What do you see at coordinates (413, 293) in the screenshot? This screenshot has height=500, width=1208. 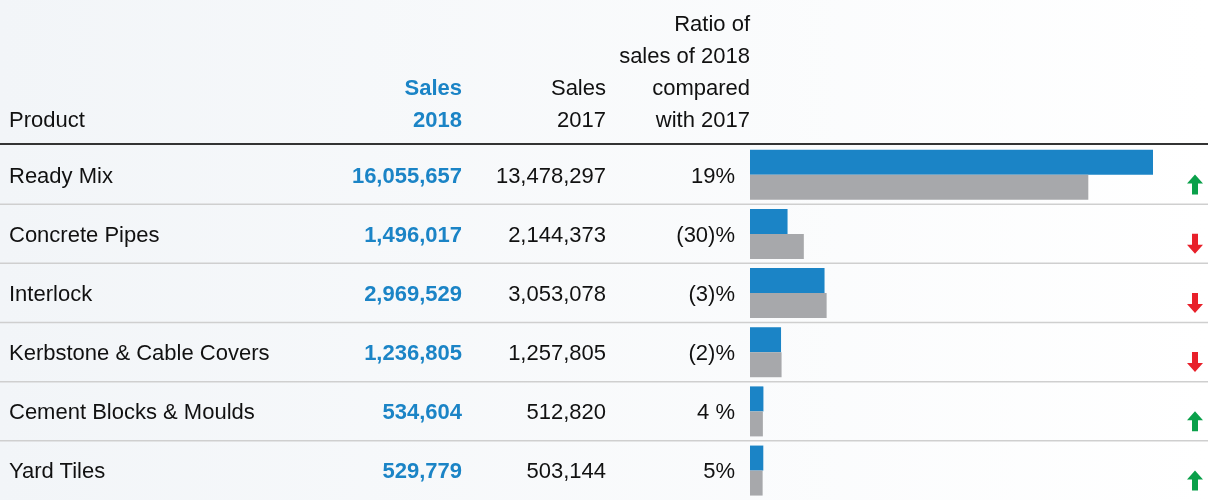 I see `data-label: 2,969,529` at bounding box center [413, 293].